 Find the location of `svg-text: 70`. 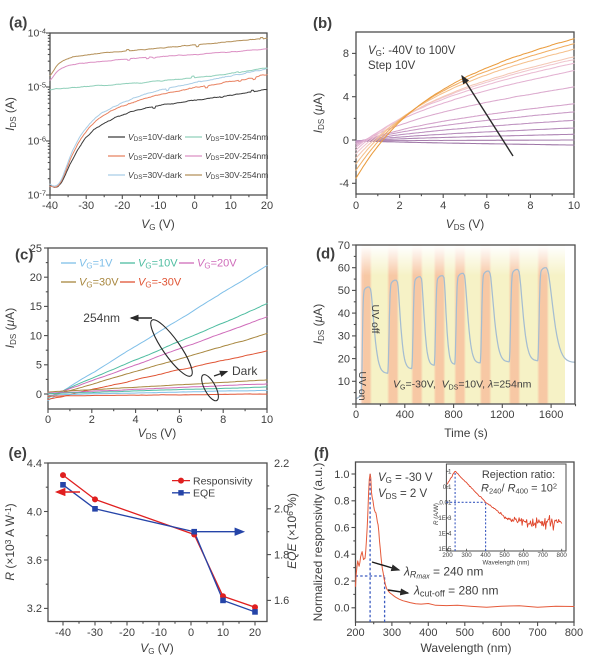

svg-text: 70 is located at coordinates (344, 246).